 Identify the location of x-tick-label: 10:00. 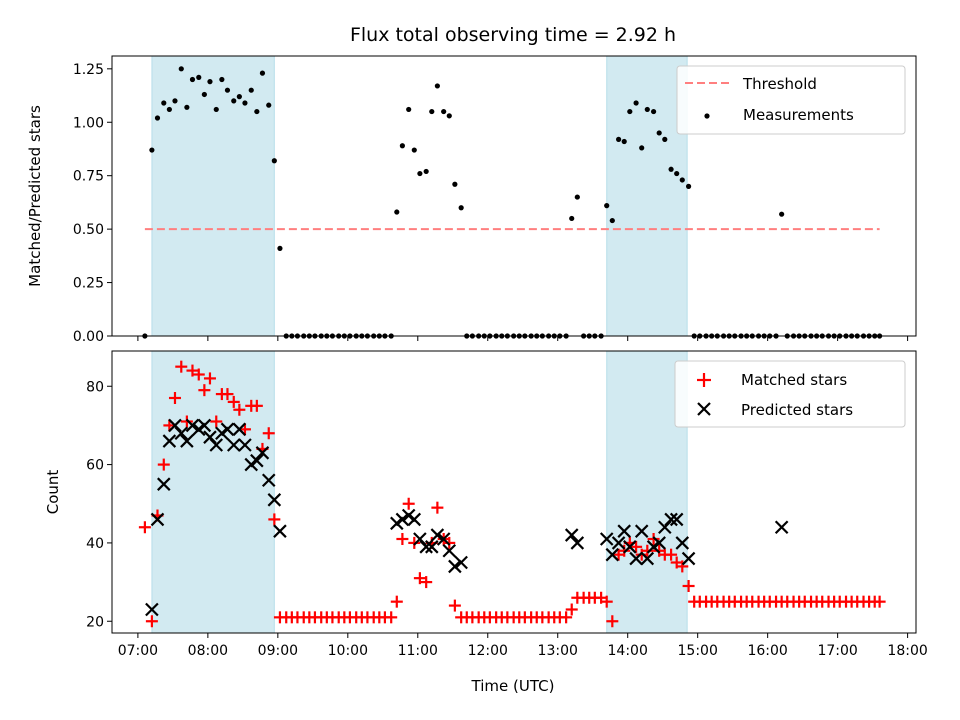
(348, 651).